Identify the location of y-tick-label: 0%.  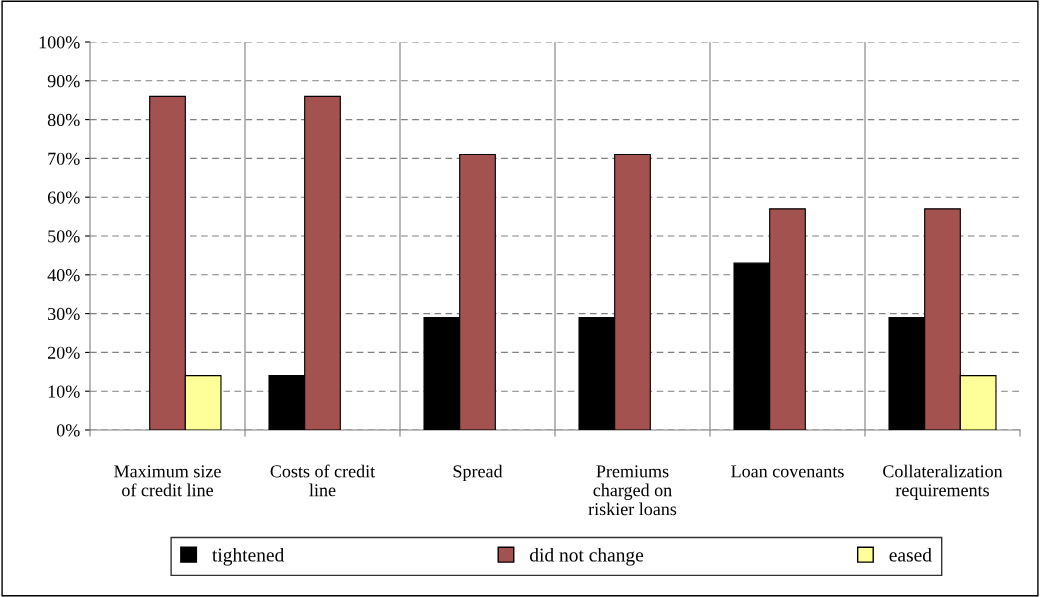
(68, 430).